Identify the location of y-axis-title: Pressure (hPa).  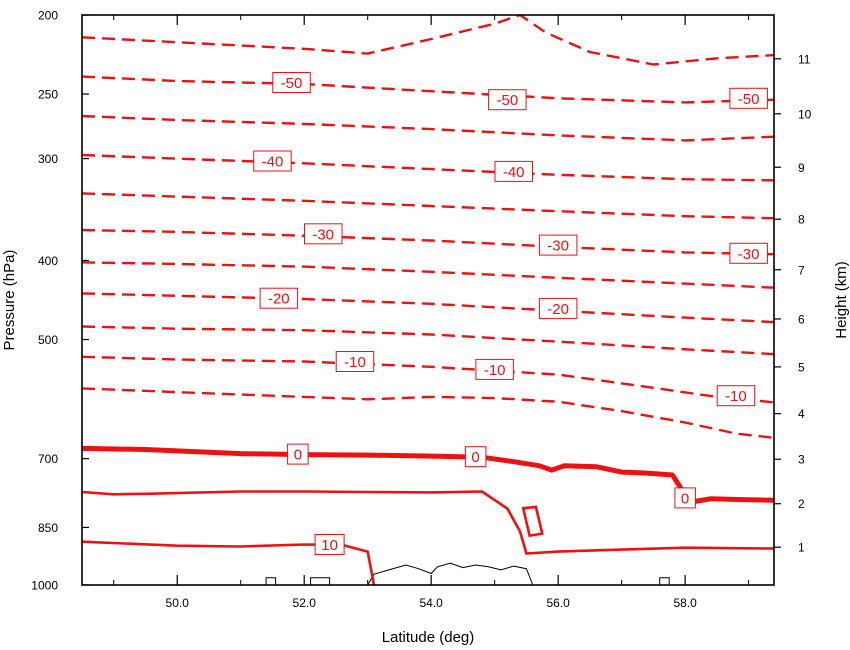
(9, 300).